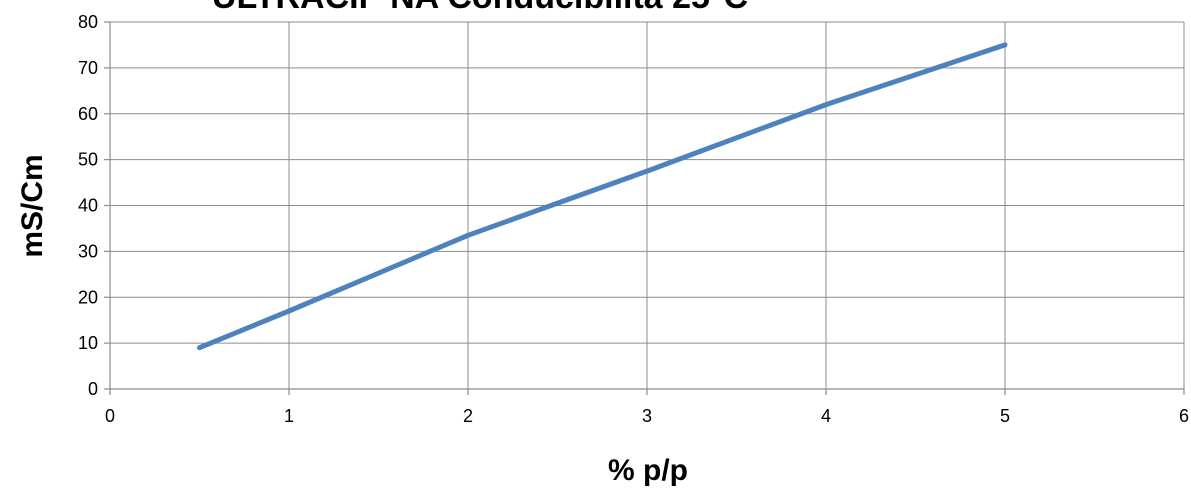 The width and height of the screenshot is (1191, 491). I want to click on y-tick-label: 30, so click(88, 251).